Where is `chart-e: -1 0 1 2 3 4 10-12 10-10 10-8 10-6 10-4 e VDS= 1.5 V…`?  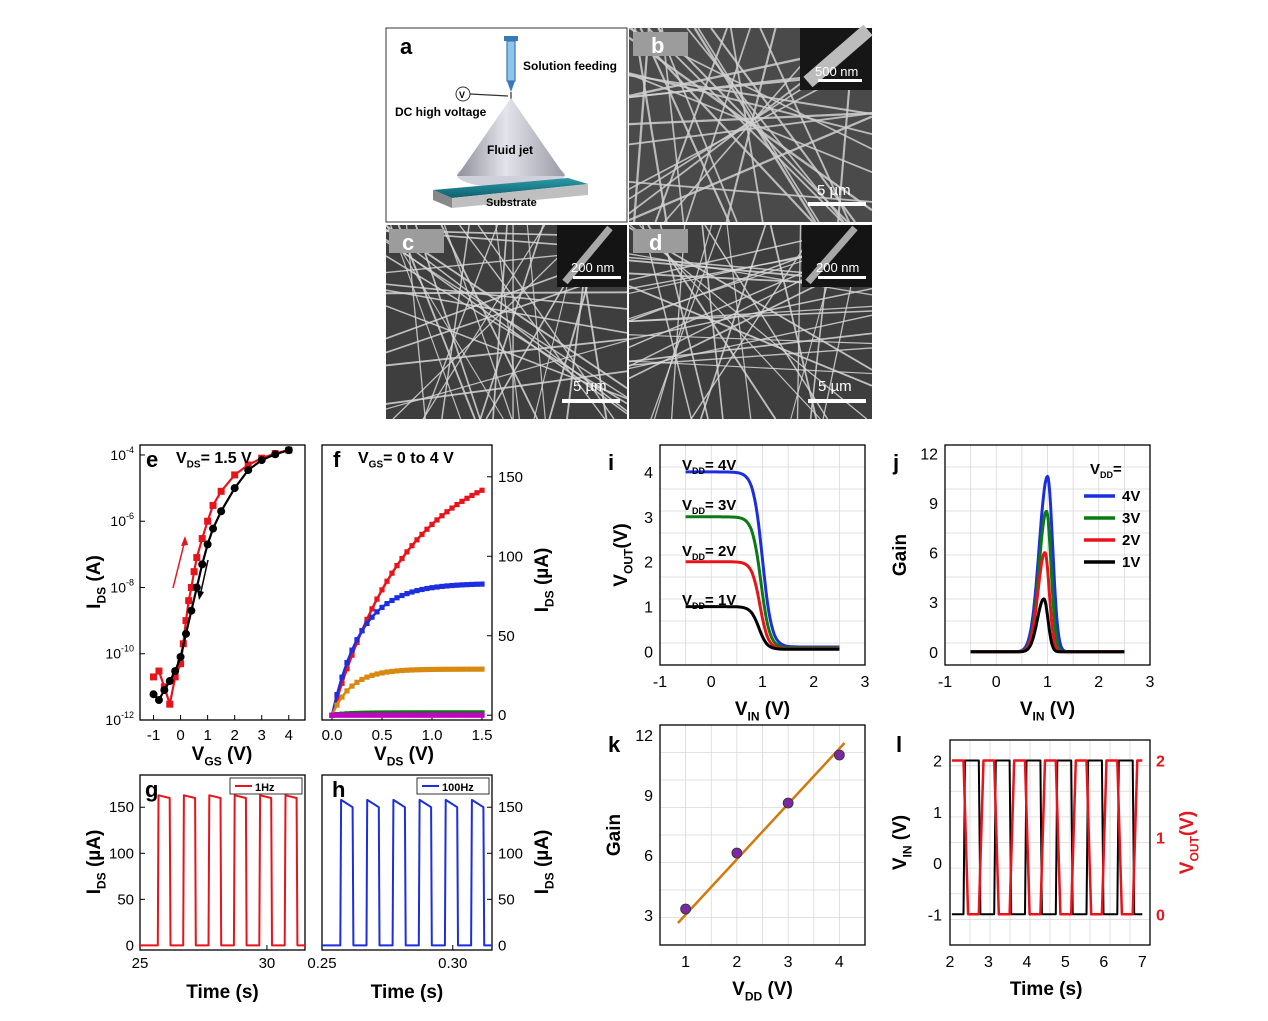
chart-e: -1 0 1 2 3 4 10-12 10-10 10-8 10-6 10-4 e VDS= 1.5 V… is located at coordinates (195, 606).